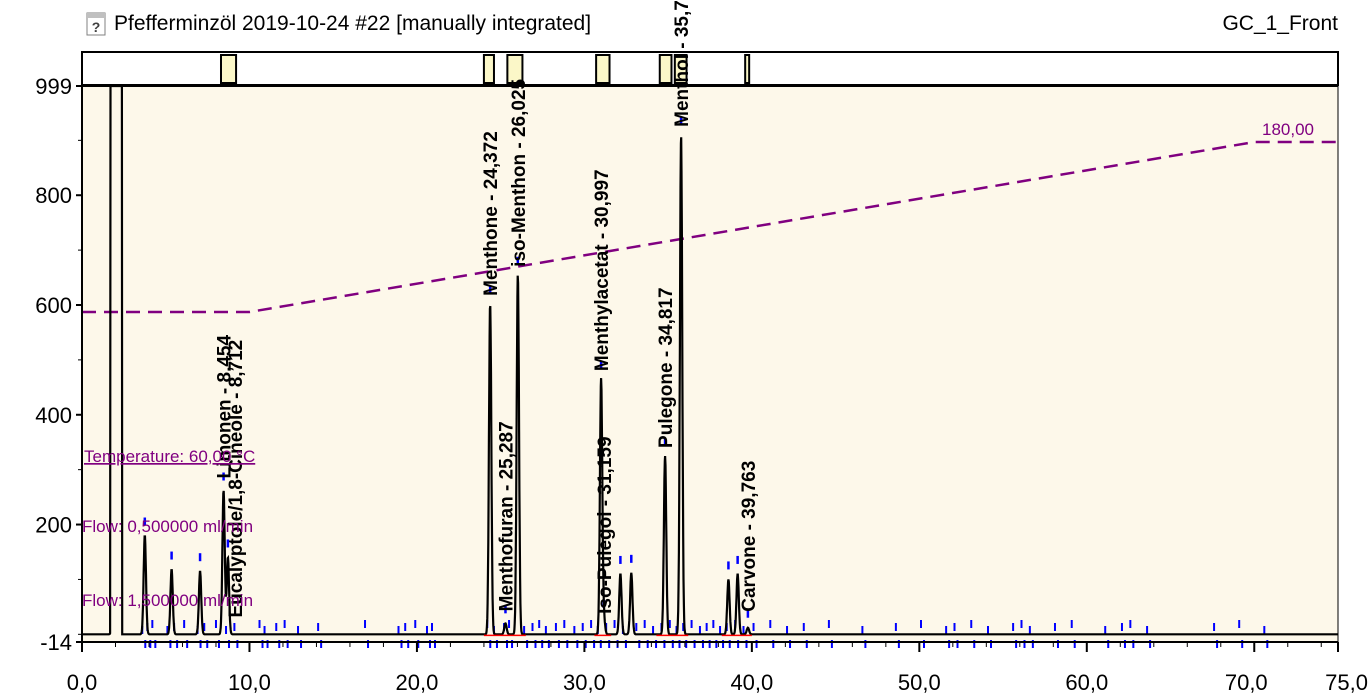 This screenshot has height=697, width=1368. I want to click on x-tick-label: 30,0, so click(584, 682).